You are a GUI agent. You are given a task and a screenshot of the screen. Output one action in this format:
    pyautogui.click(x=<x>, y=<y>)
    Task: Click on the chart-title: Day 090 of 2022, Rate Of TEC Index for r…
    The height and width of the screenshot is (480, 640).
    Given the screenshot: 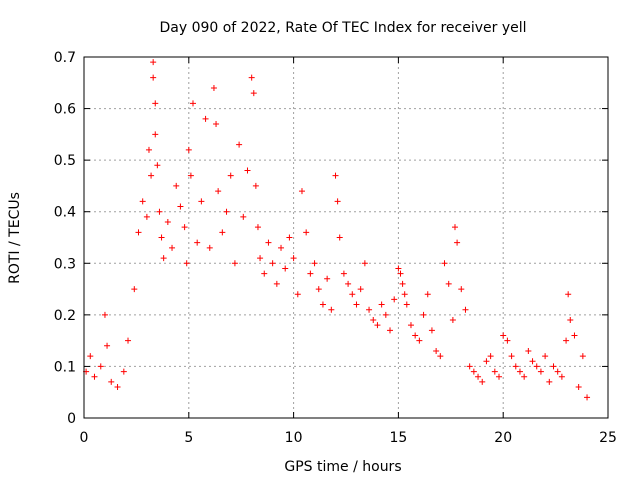 What is the action you would take?
    pyautogui.click(x=342, y=28)
    